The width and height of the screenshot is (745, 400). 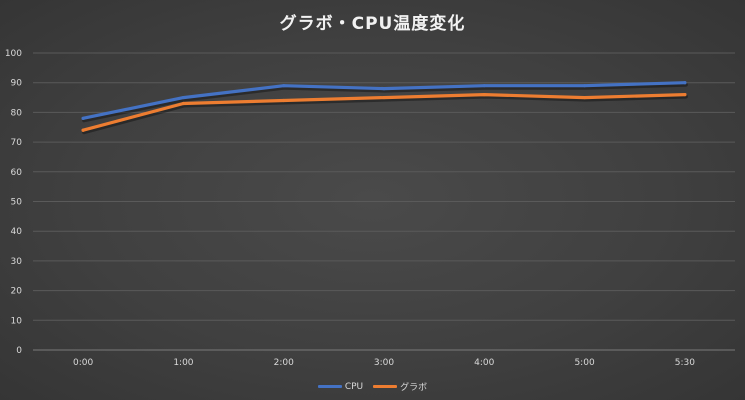 I want to click on legend-item-gpu: グラボ, so click(x=400, y=386).